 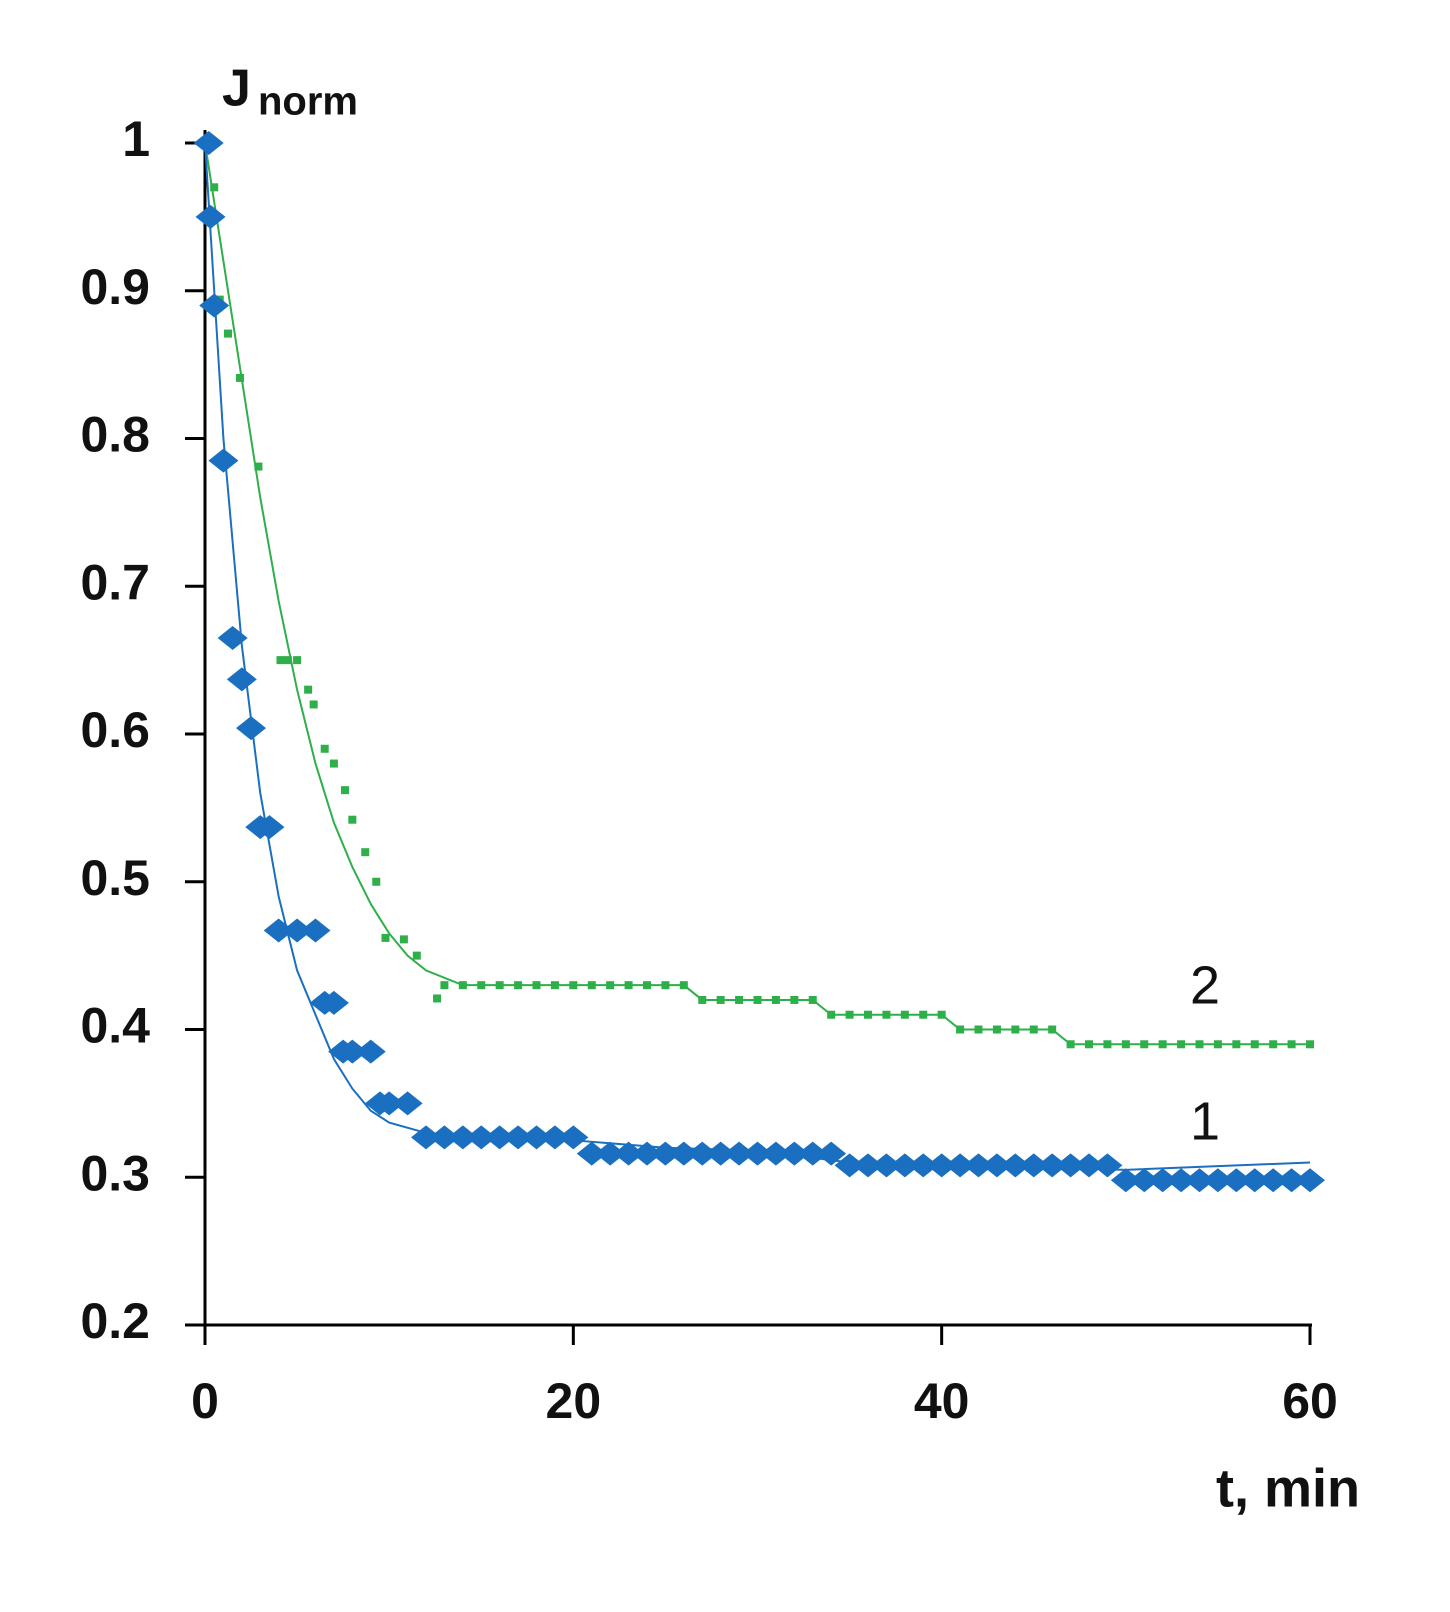 What do you see at coordinates (1288, 1488) in the screenshot?
I see `x-axis-label: t, min` at bounding box center [1288, 1488].